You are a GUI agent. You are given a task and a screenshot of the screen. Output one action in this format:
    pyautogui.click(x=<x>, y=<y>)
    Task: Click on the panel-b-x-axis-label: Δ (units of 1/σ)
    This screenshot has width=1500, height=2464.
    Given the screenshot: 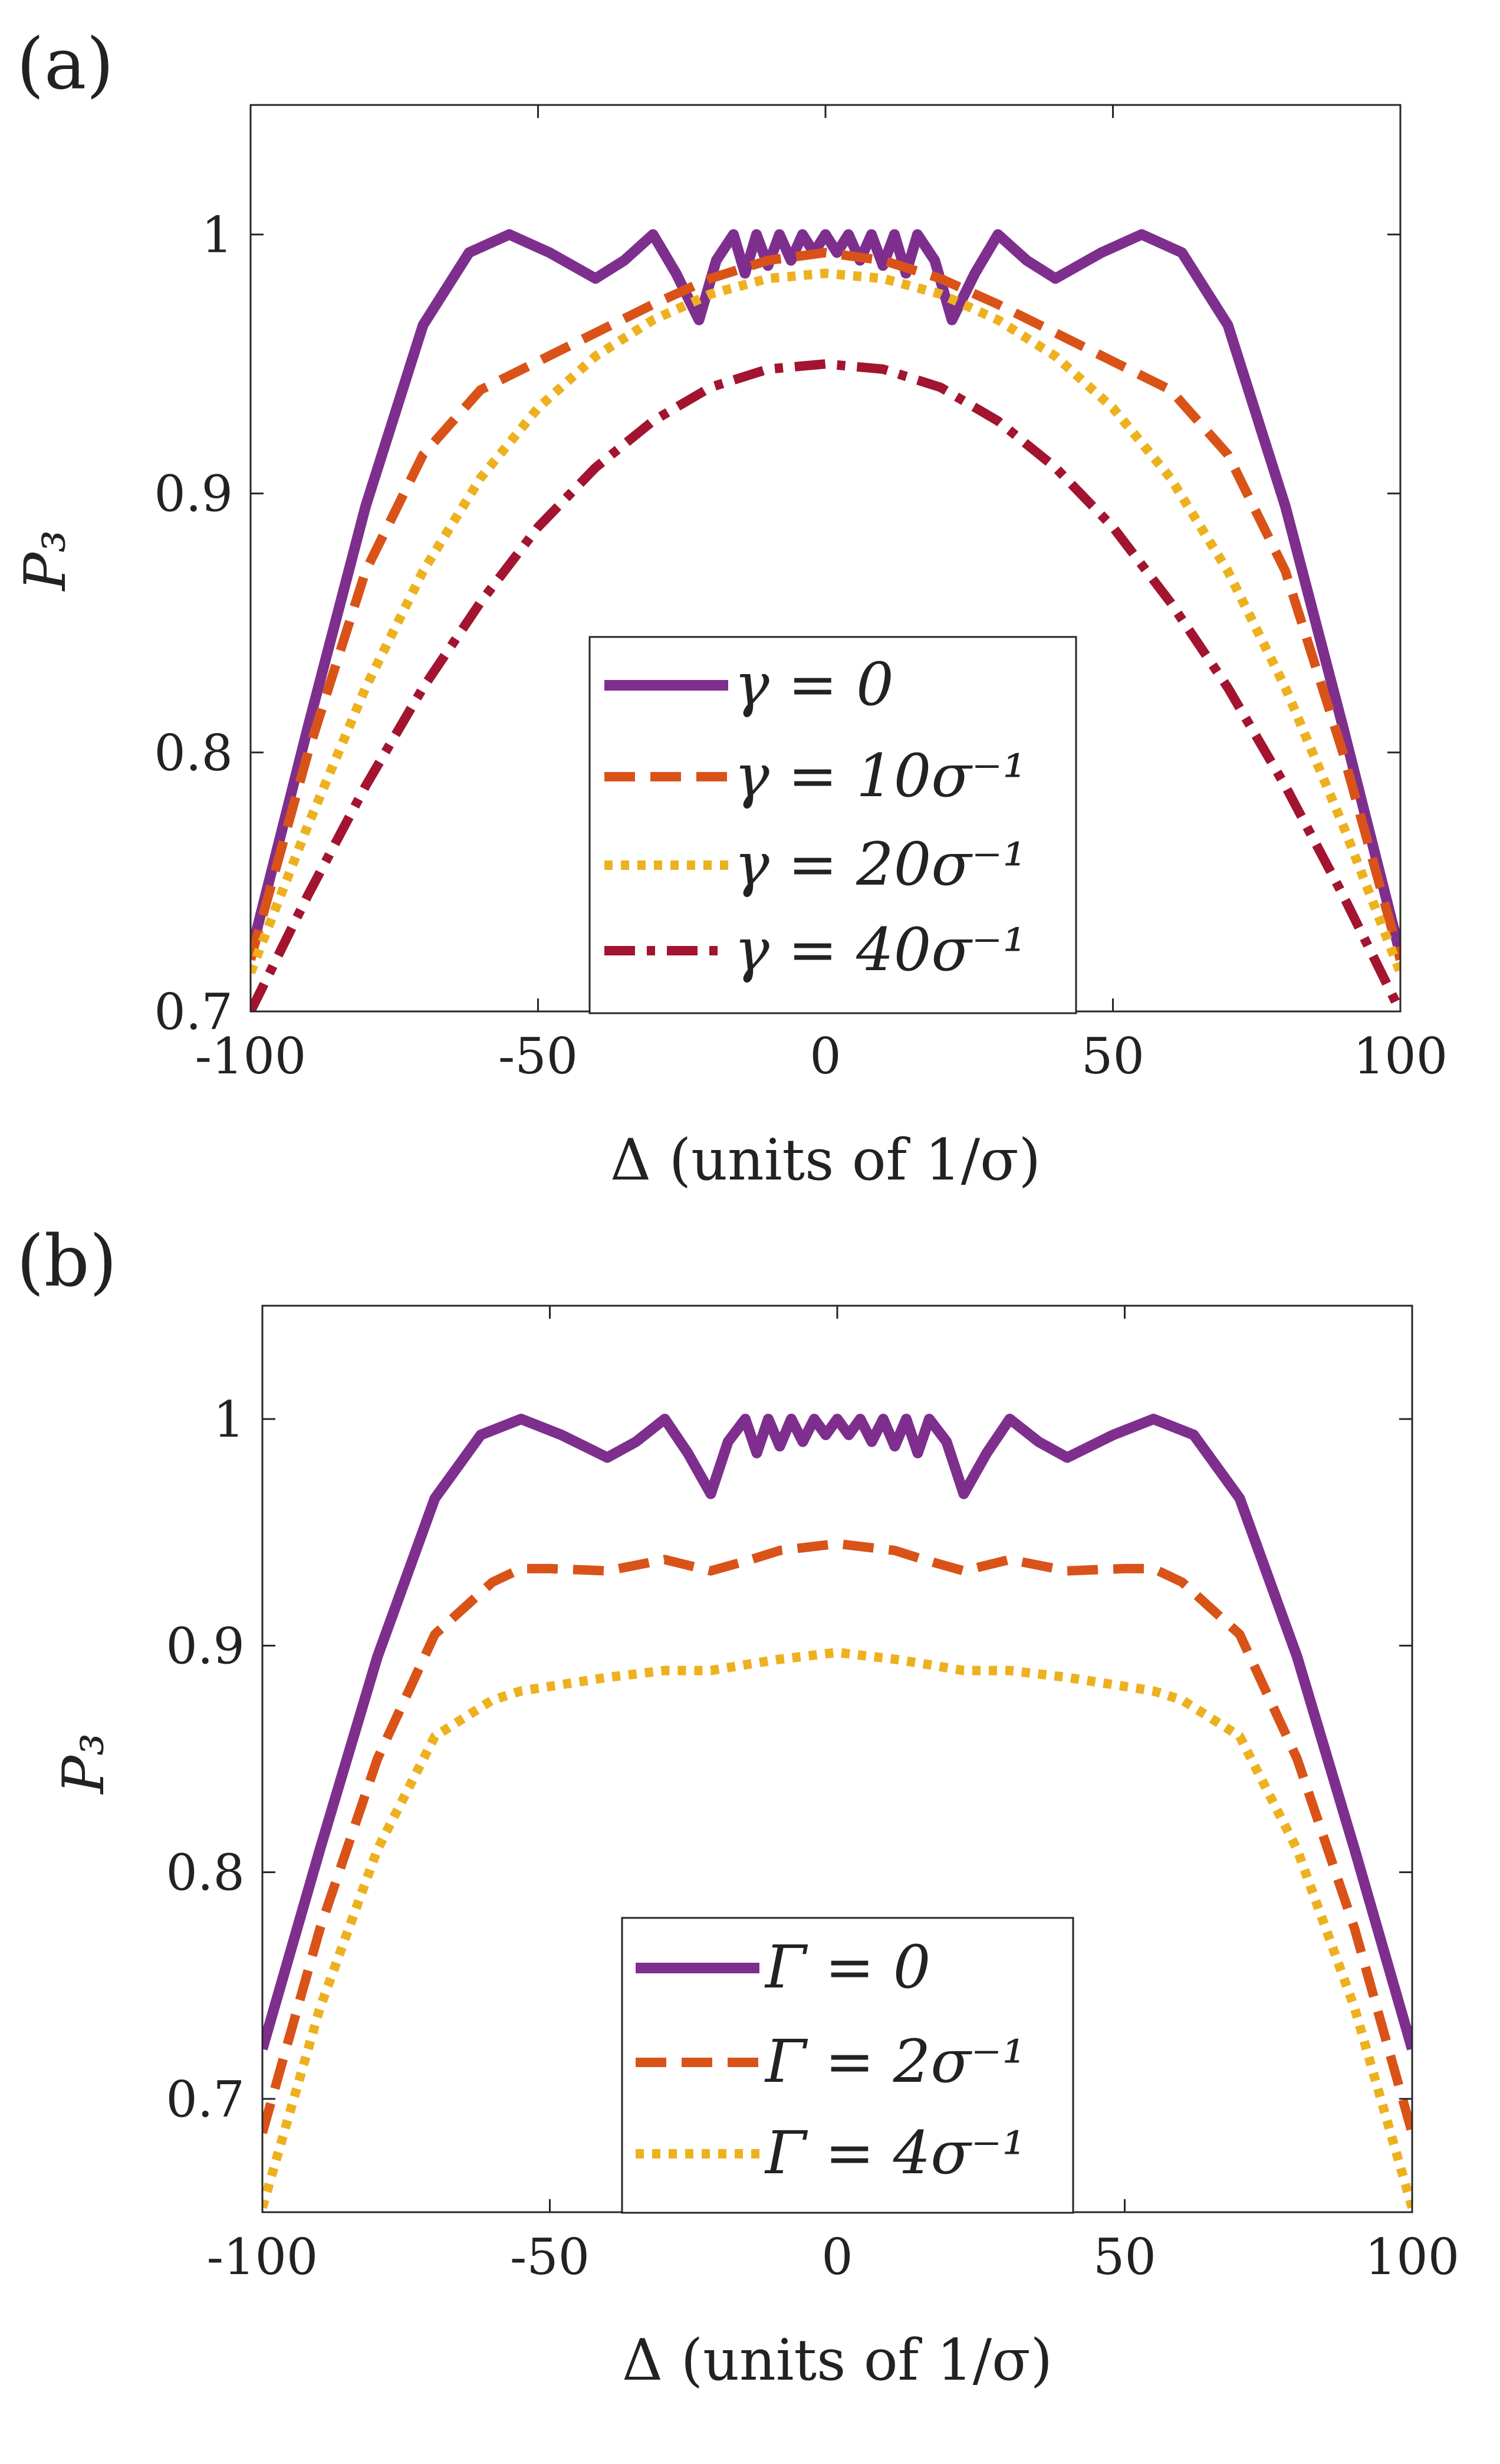 What is the action you would take?
    pyautogui.click(x=837, y=2360)
    